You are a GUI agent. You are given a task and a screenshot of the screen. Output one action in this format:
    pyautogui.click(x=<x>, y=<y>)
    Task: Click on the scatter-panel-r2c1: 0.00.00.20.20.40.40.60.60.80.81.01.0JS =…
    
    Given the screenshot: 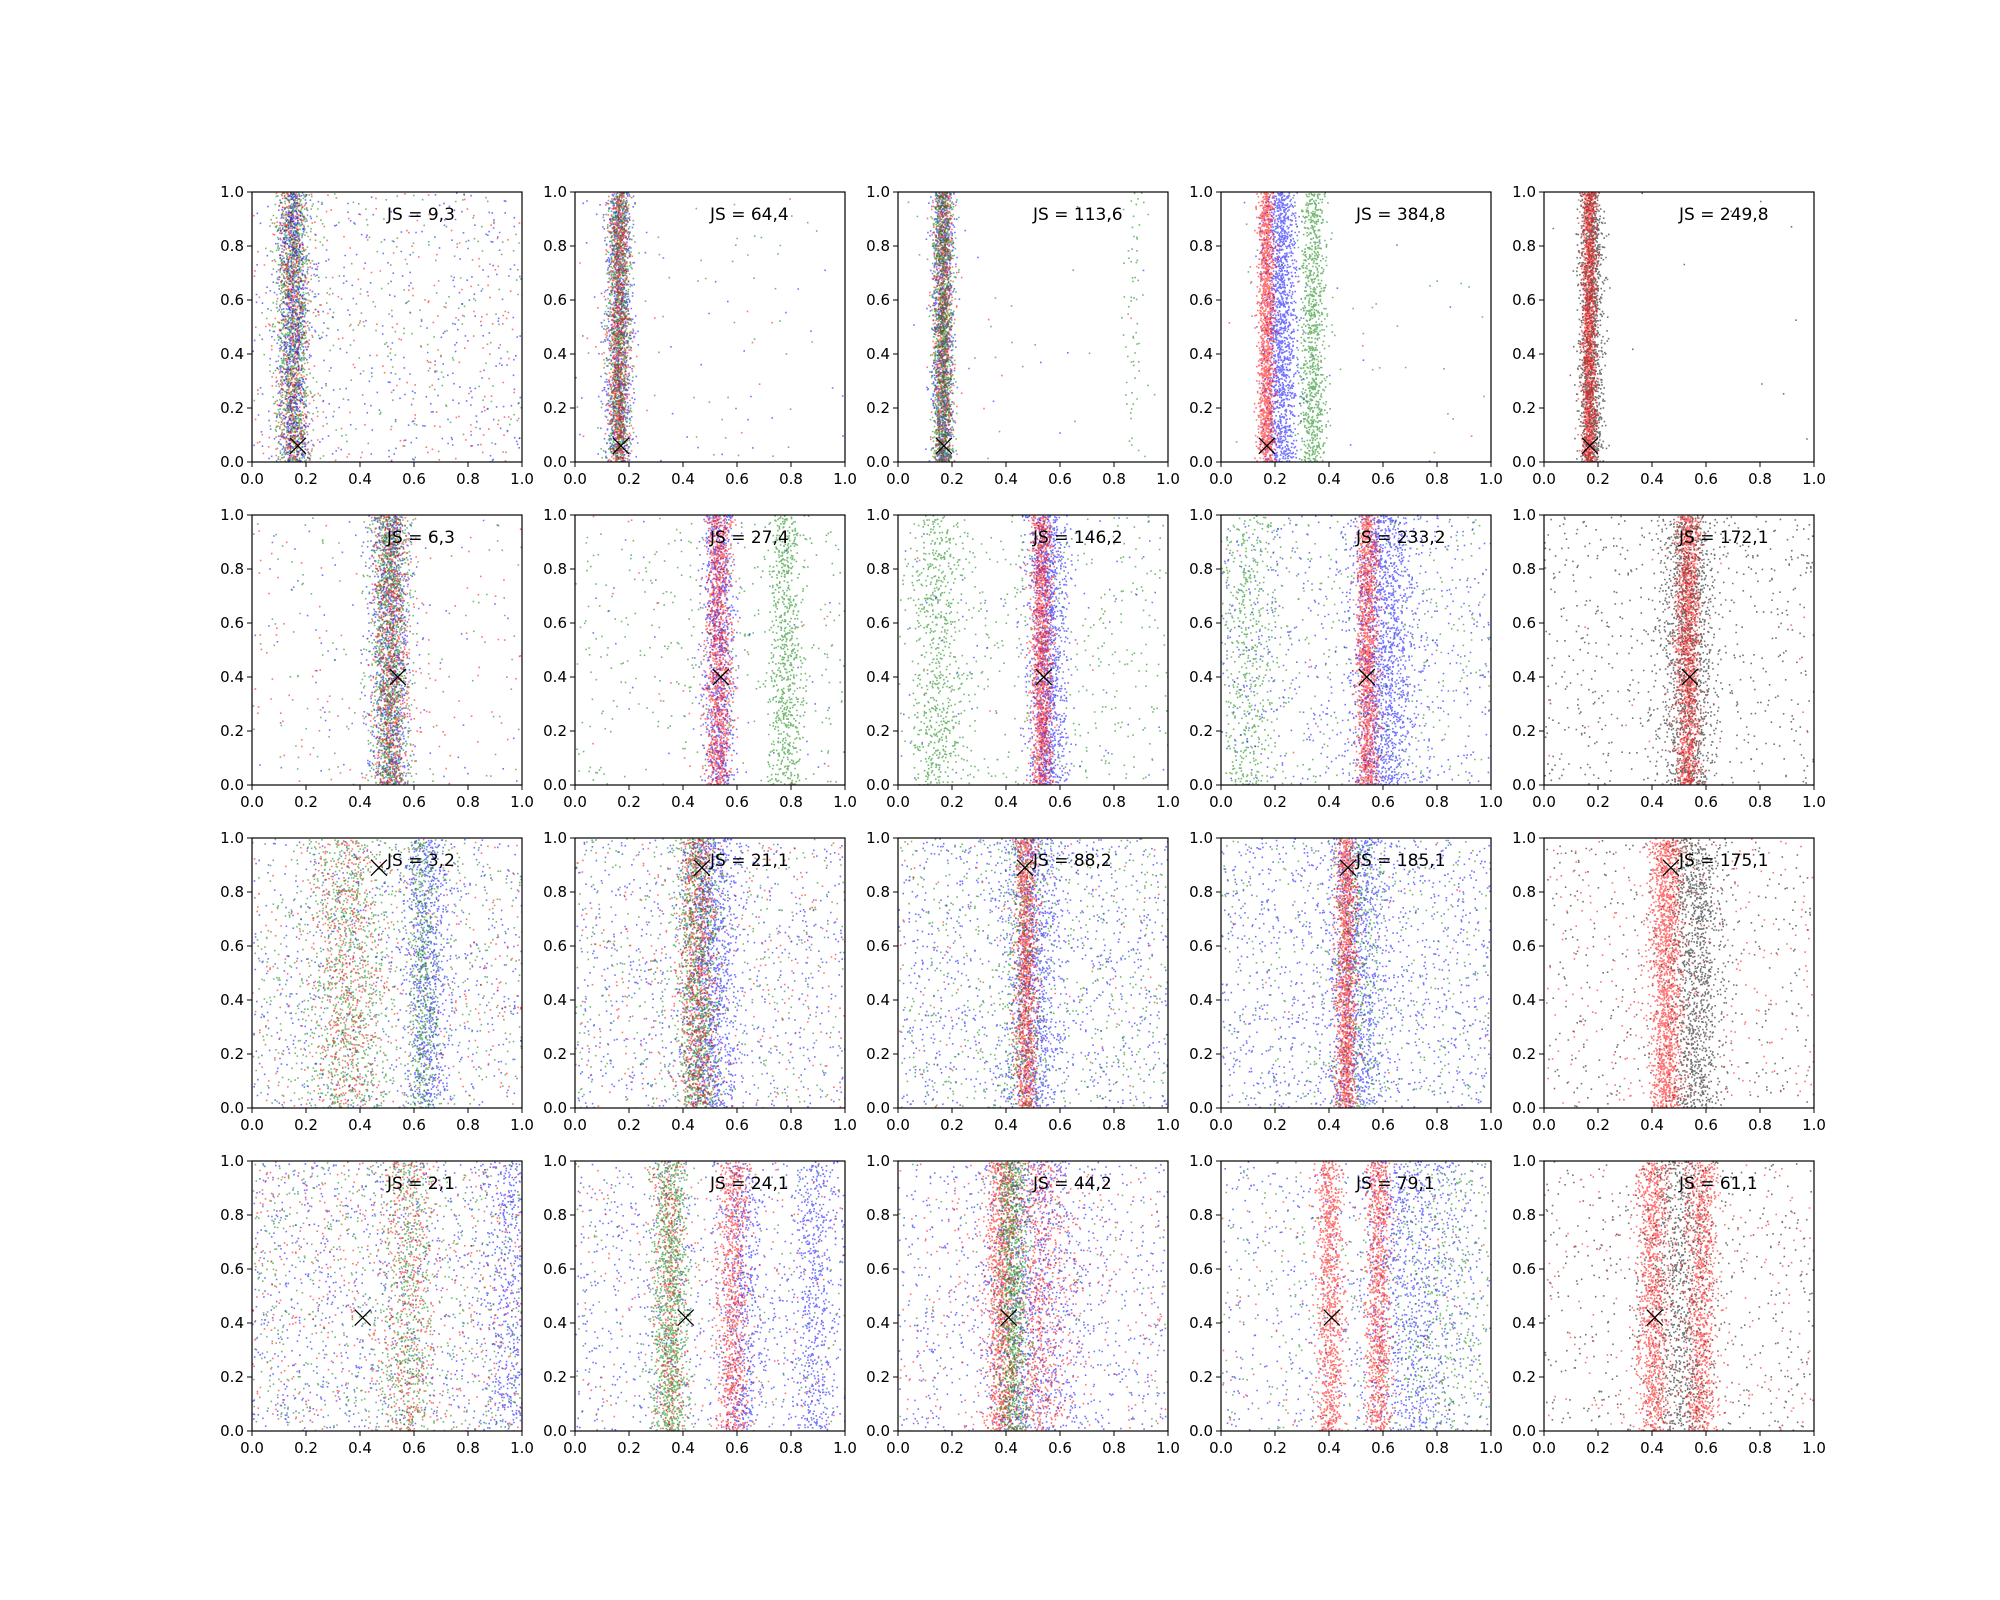 What is the action you would take?
    pyautogui.click(x=700, y=981)
    